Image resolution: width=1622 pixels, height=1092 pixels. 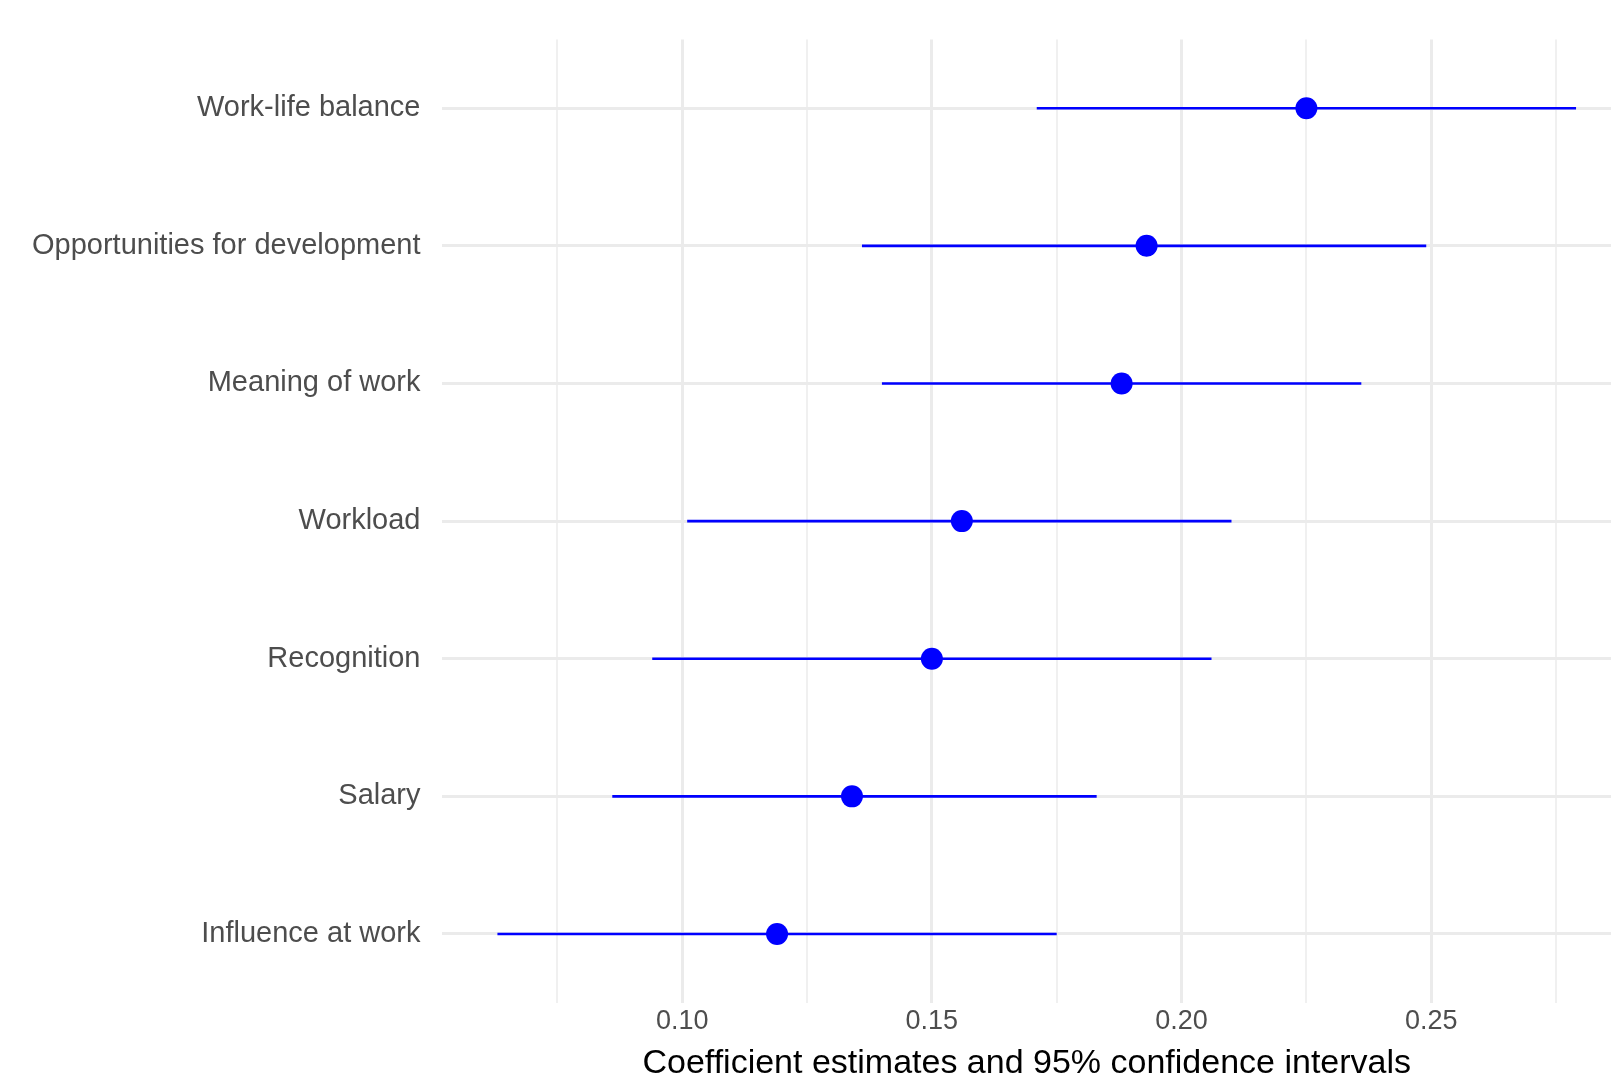 What do you see at coordinates (314, 381) in the screenshot?
I see `y-tick-label: Meaning of work` at bounding box center [314, 381].